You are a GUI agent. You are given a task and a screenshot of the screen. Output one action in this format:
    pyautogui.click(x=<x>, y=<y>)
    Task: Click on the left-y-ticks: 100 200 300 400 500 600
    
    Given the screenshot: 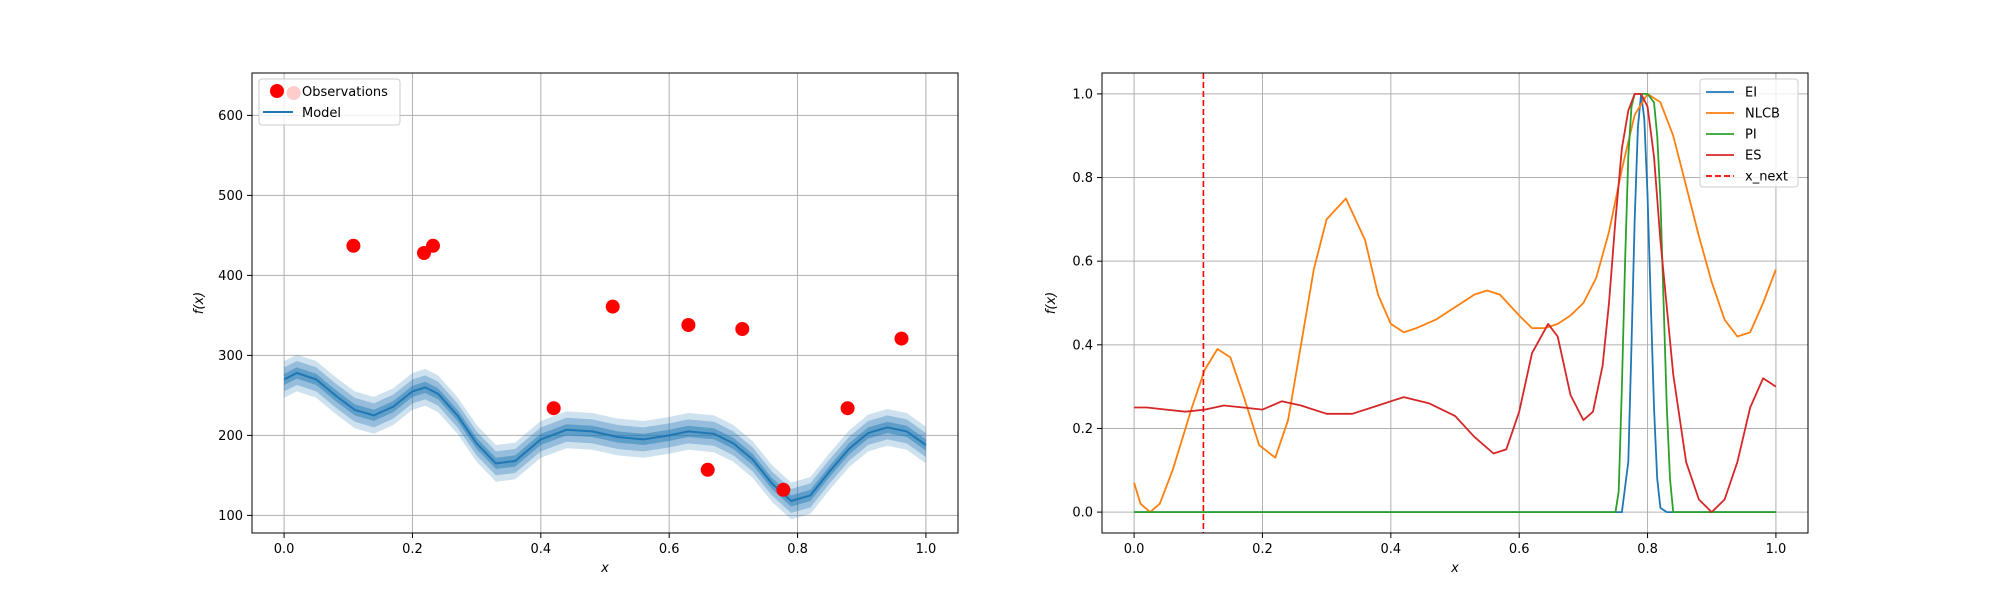 What is the action you would take?
    pyautogui.click(x=235, y=316)
    